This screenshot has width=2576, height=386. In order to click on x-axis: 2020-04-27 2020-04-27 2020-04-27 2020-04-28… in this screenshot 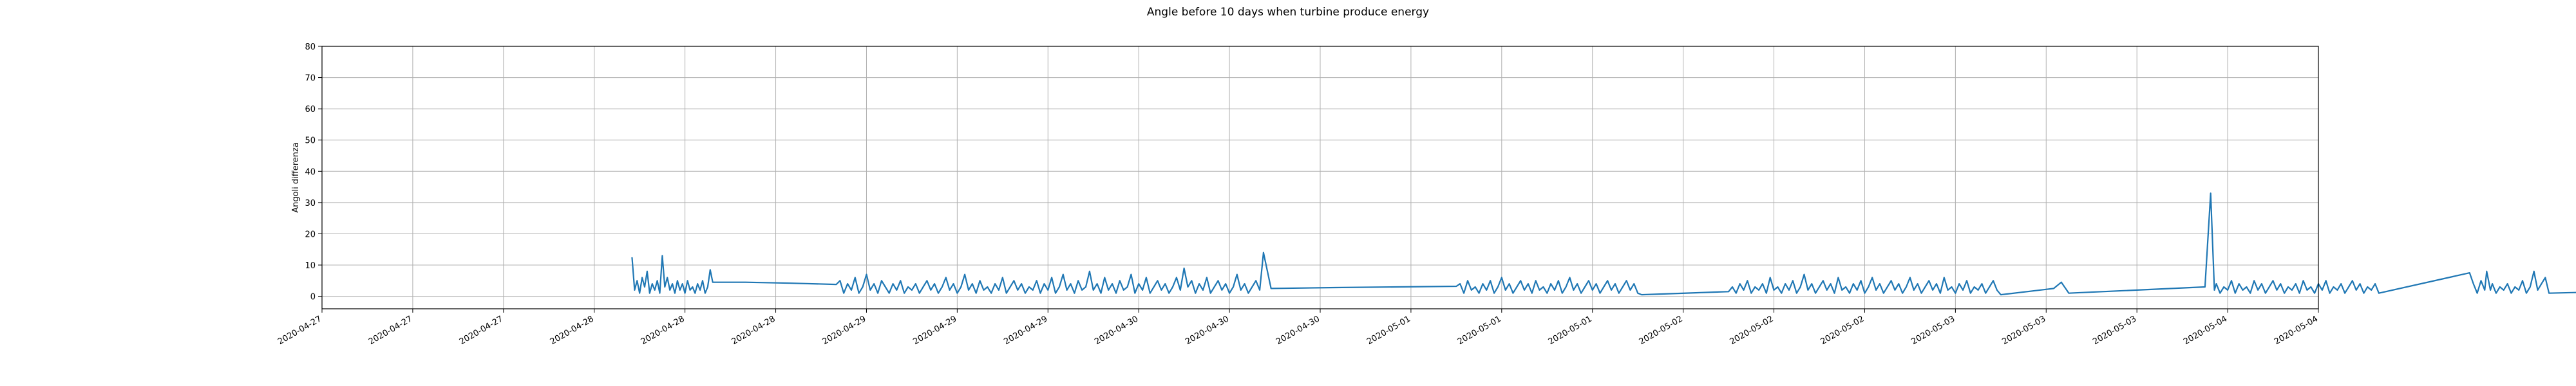, I will do `click(1298, 328)`.